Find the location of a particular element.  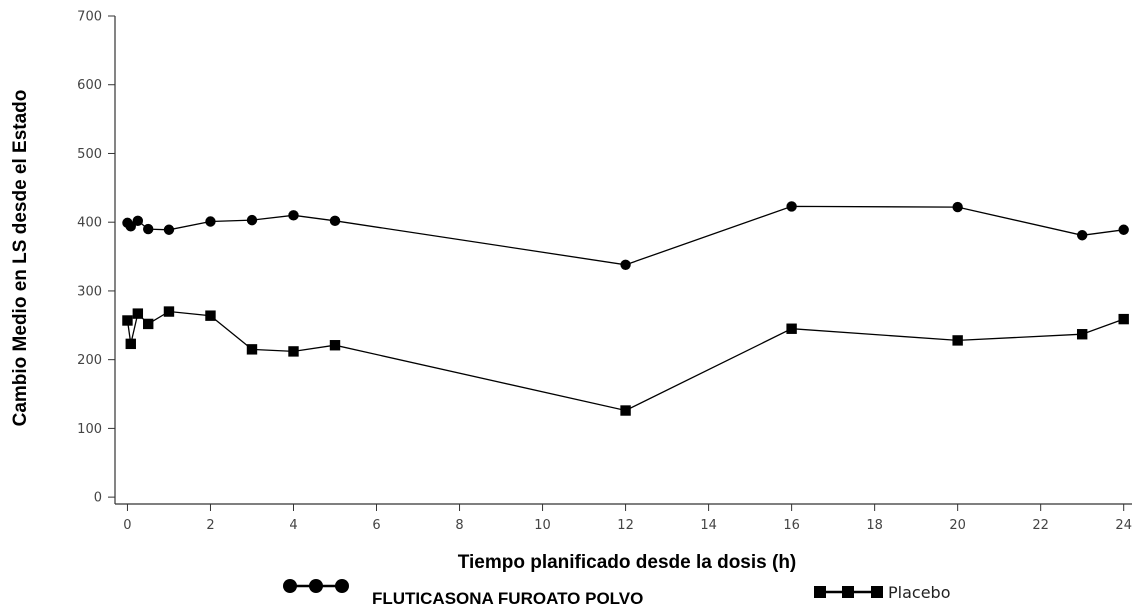

series-fluticasona is located at coordinates (625, 236).